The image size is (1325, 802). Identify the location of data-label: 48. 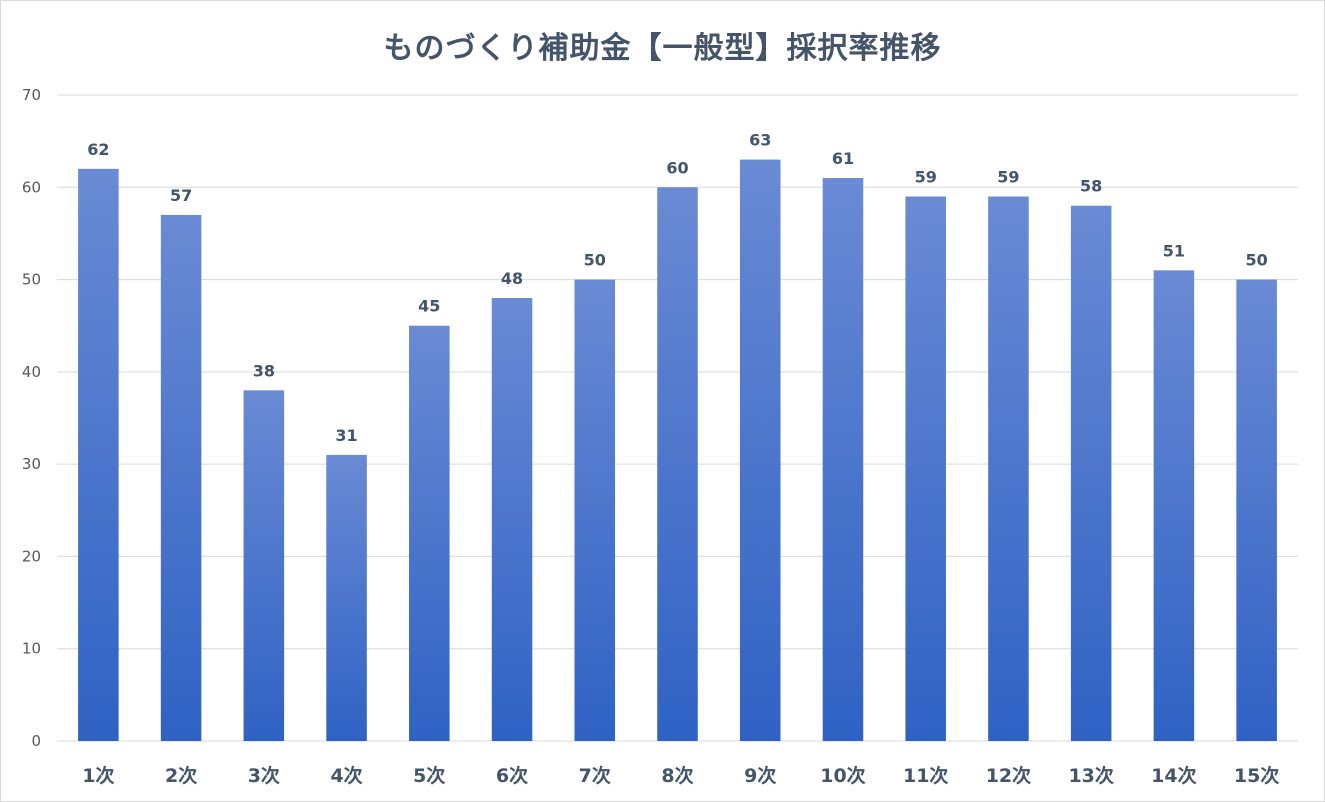
(512, 278).